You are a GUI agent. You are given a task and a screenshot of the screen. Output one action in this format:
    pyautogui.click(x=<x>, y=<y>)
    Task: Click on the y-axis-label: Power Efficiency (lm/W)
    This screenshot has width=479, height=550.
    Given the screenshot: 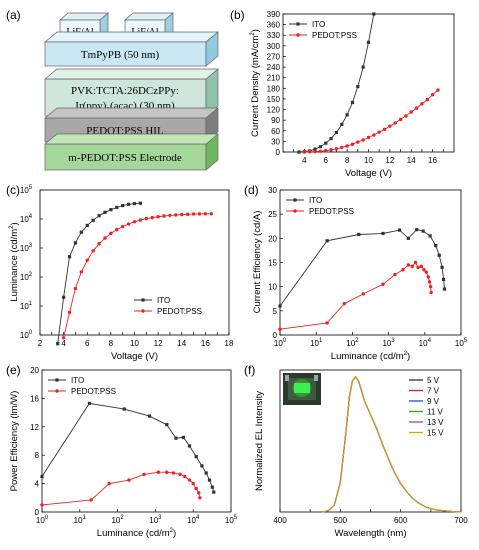 What is the action you would take?
    pyautogui.click(x=14, y=441)
    